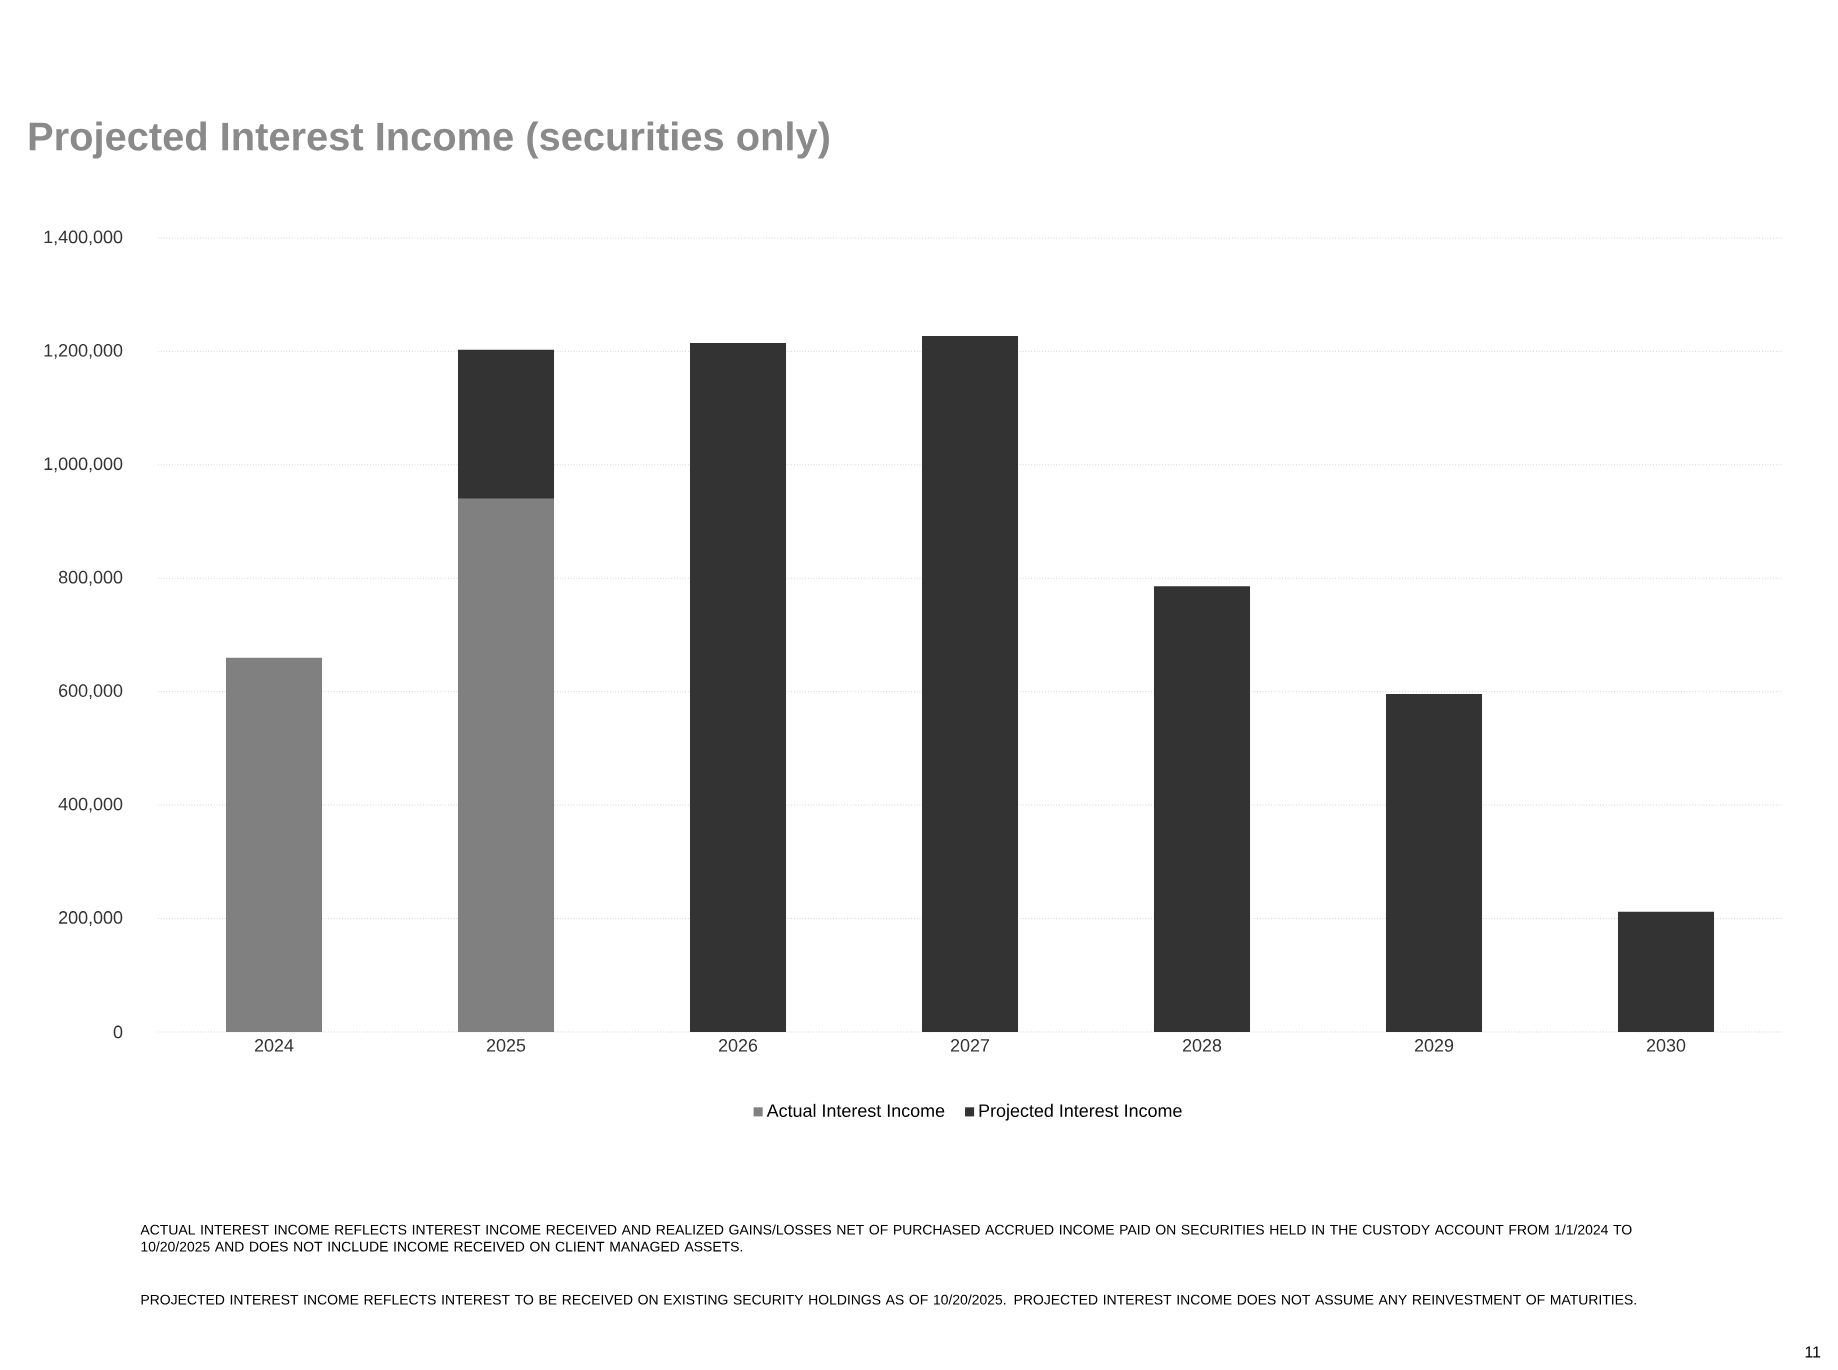  I want to click on y-tick-label: 0, so click(118, 1032).